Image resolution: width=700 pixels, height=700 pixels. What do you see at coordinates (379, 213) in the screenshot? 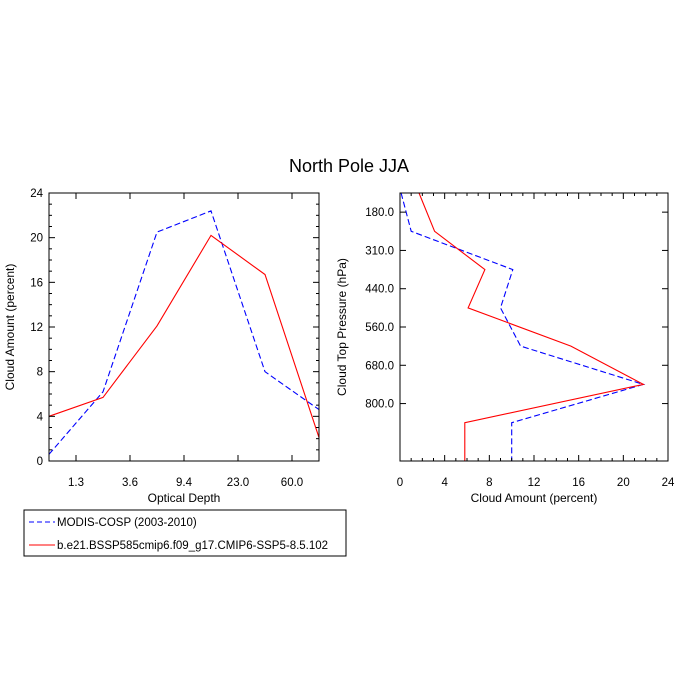
I see `right-y-tick-label: 180.0` at bounding box center [379, 213].